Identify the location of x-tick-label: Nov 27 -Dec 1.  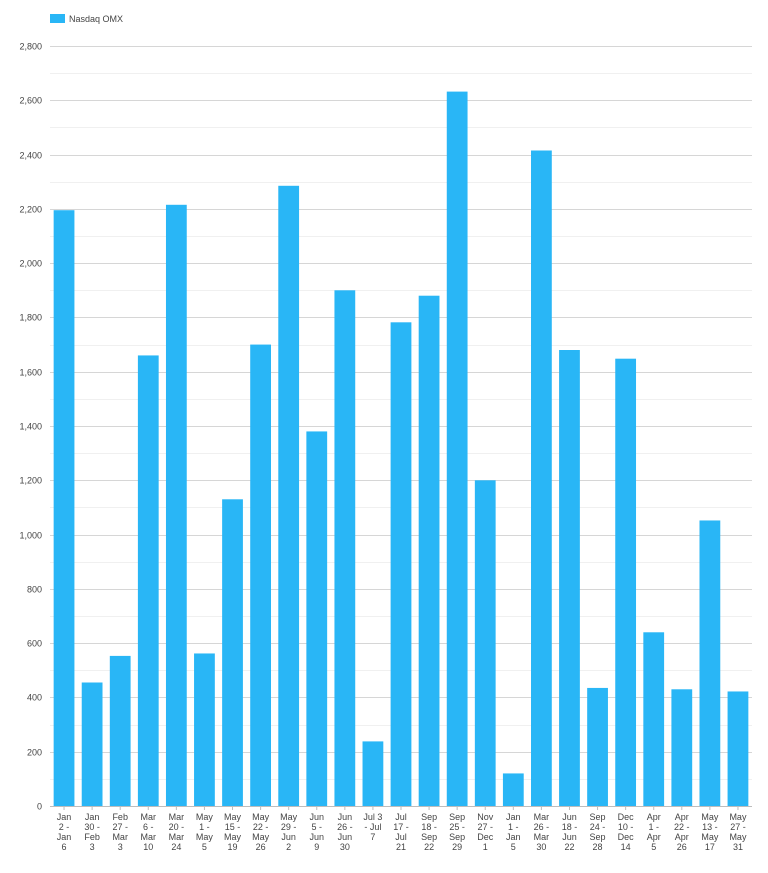
(485, 832).